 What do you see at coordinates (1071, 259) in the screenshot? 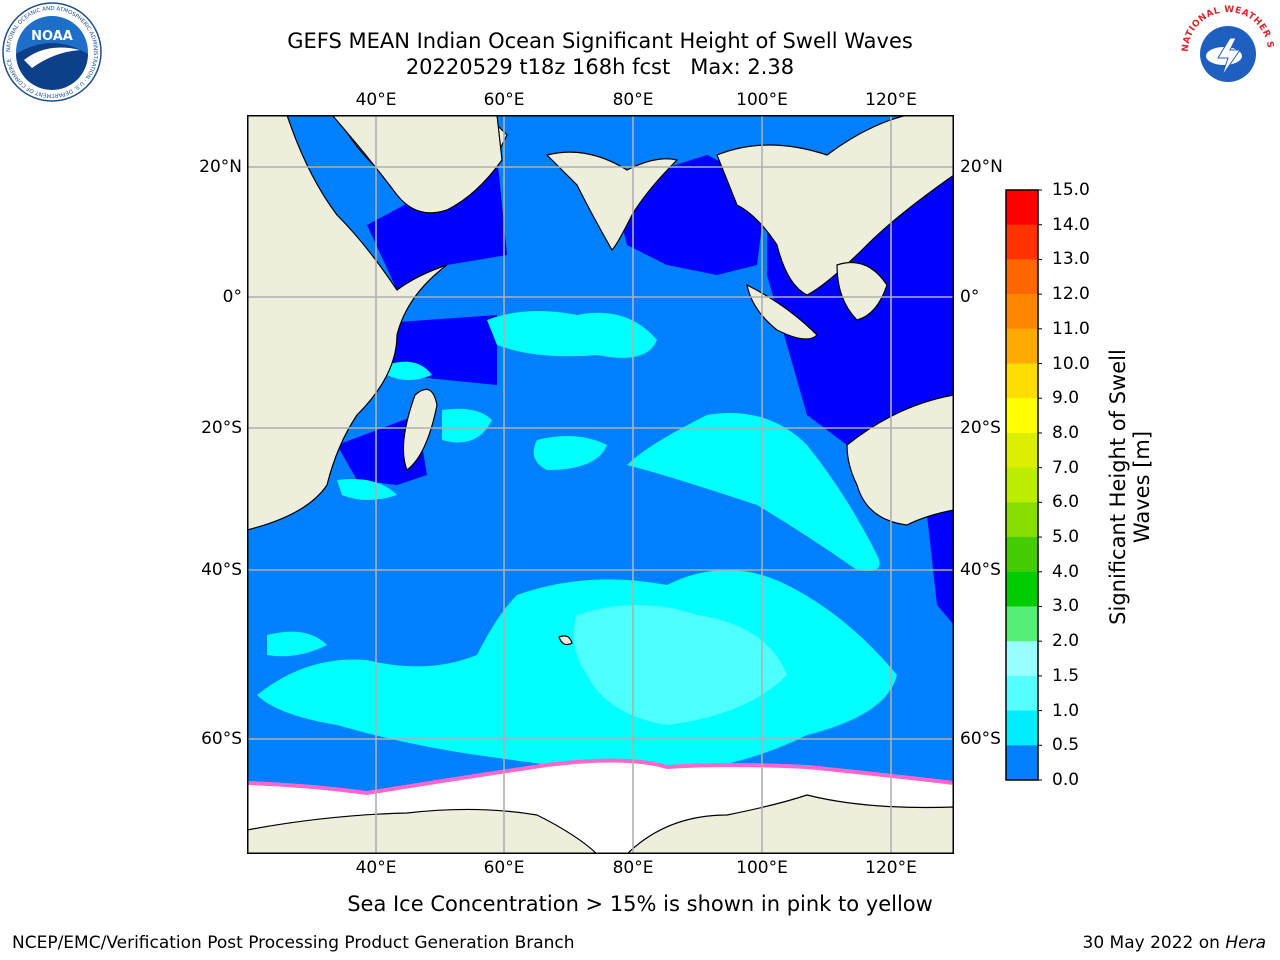
I see `colorbar-tick-label: 13.0` at bounding box center [1071, 259].